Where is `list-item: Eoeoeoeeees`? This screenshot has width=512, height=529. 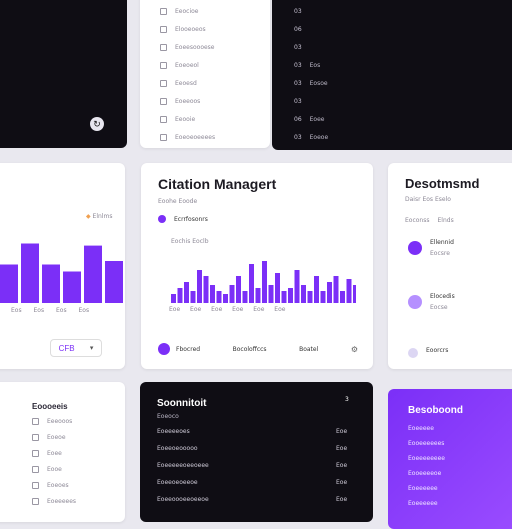 list-item: Eoeoeoeeees is located at coordinates (187, 137).